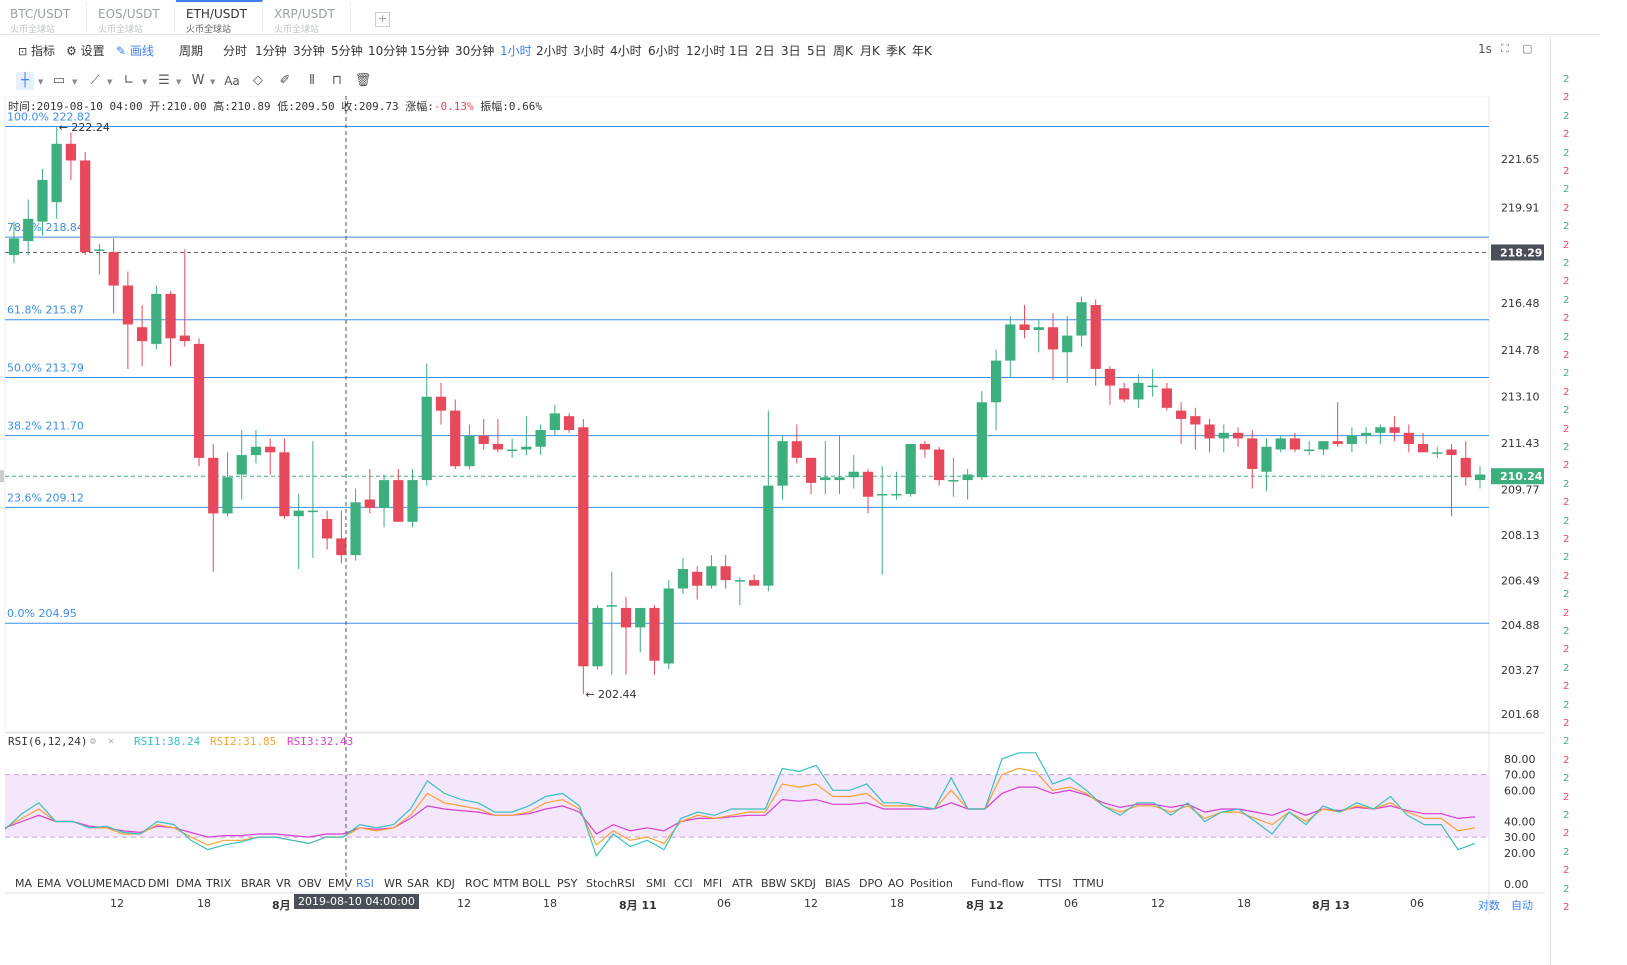  I want to click on crosshair-icon: ┼, so click(25, 81).